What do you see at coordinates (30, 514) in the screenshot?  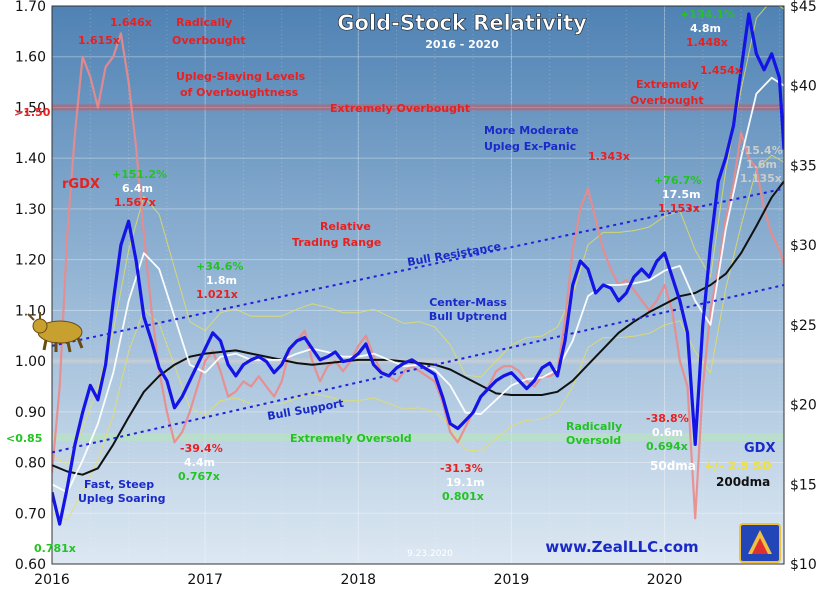 I see `y-left-tick-label: 0.70` at bounding box center [30, 514].